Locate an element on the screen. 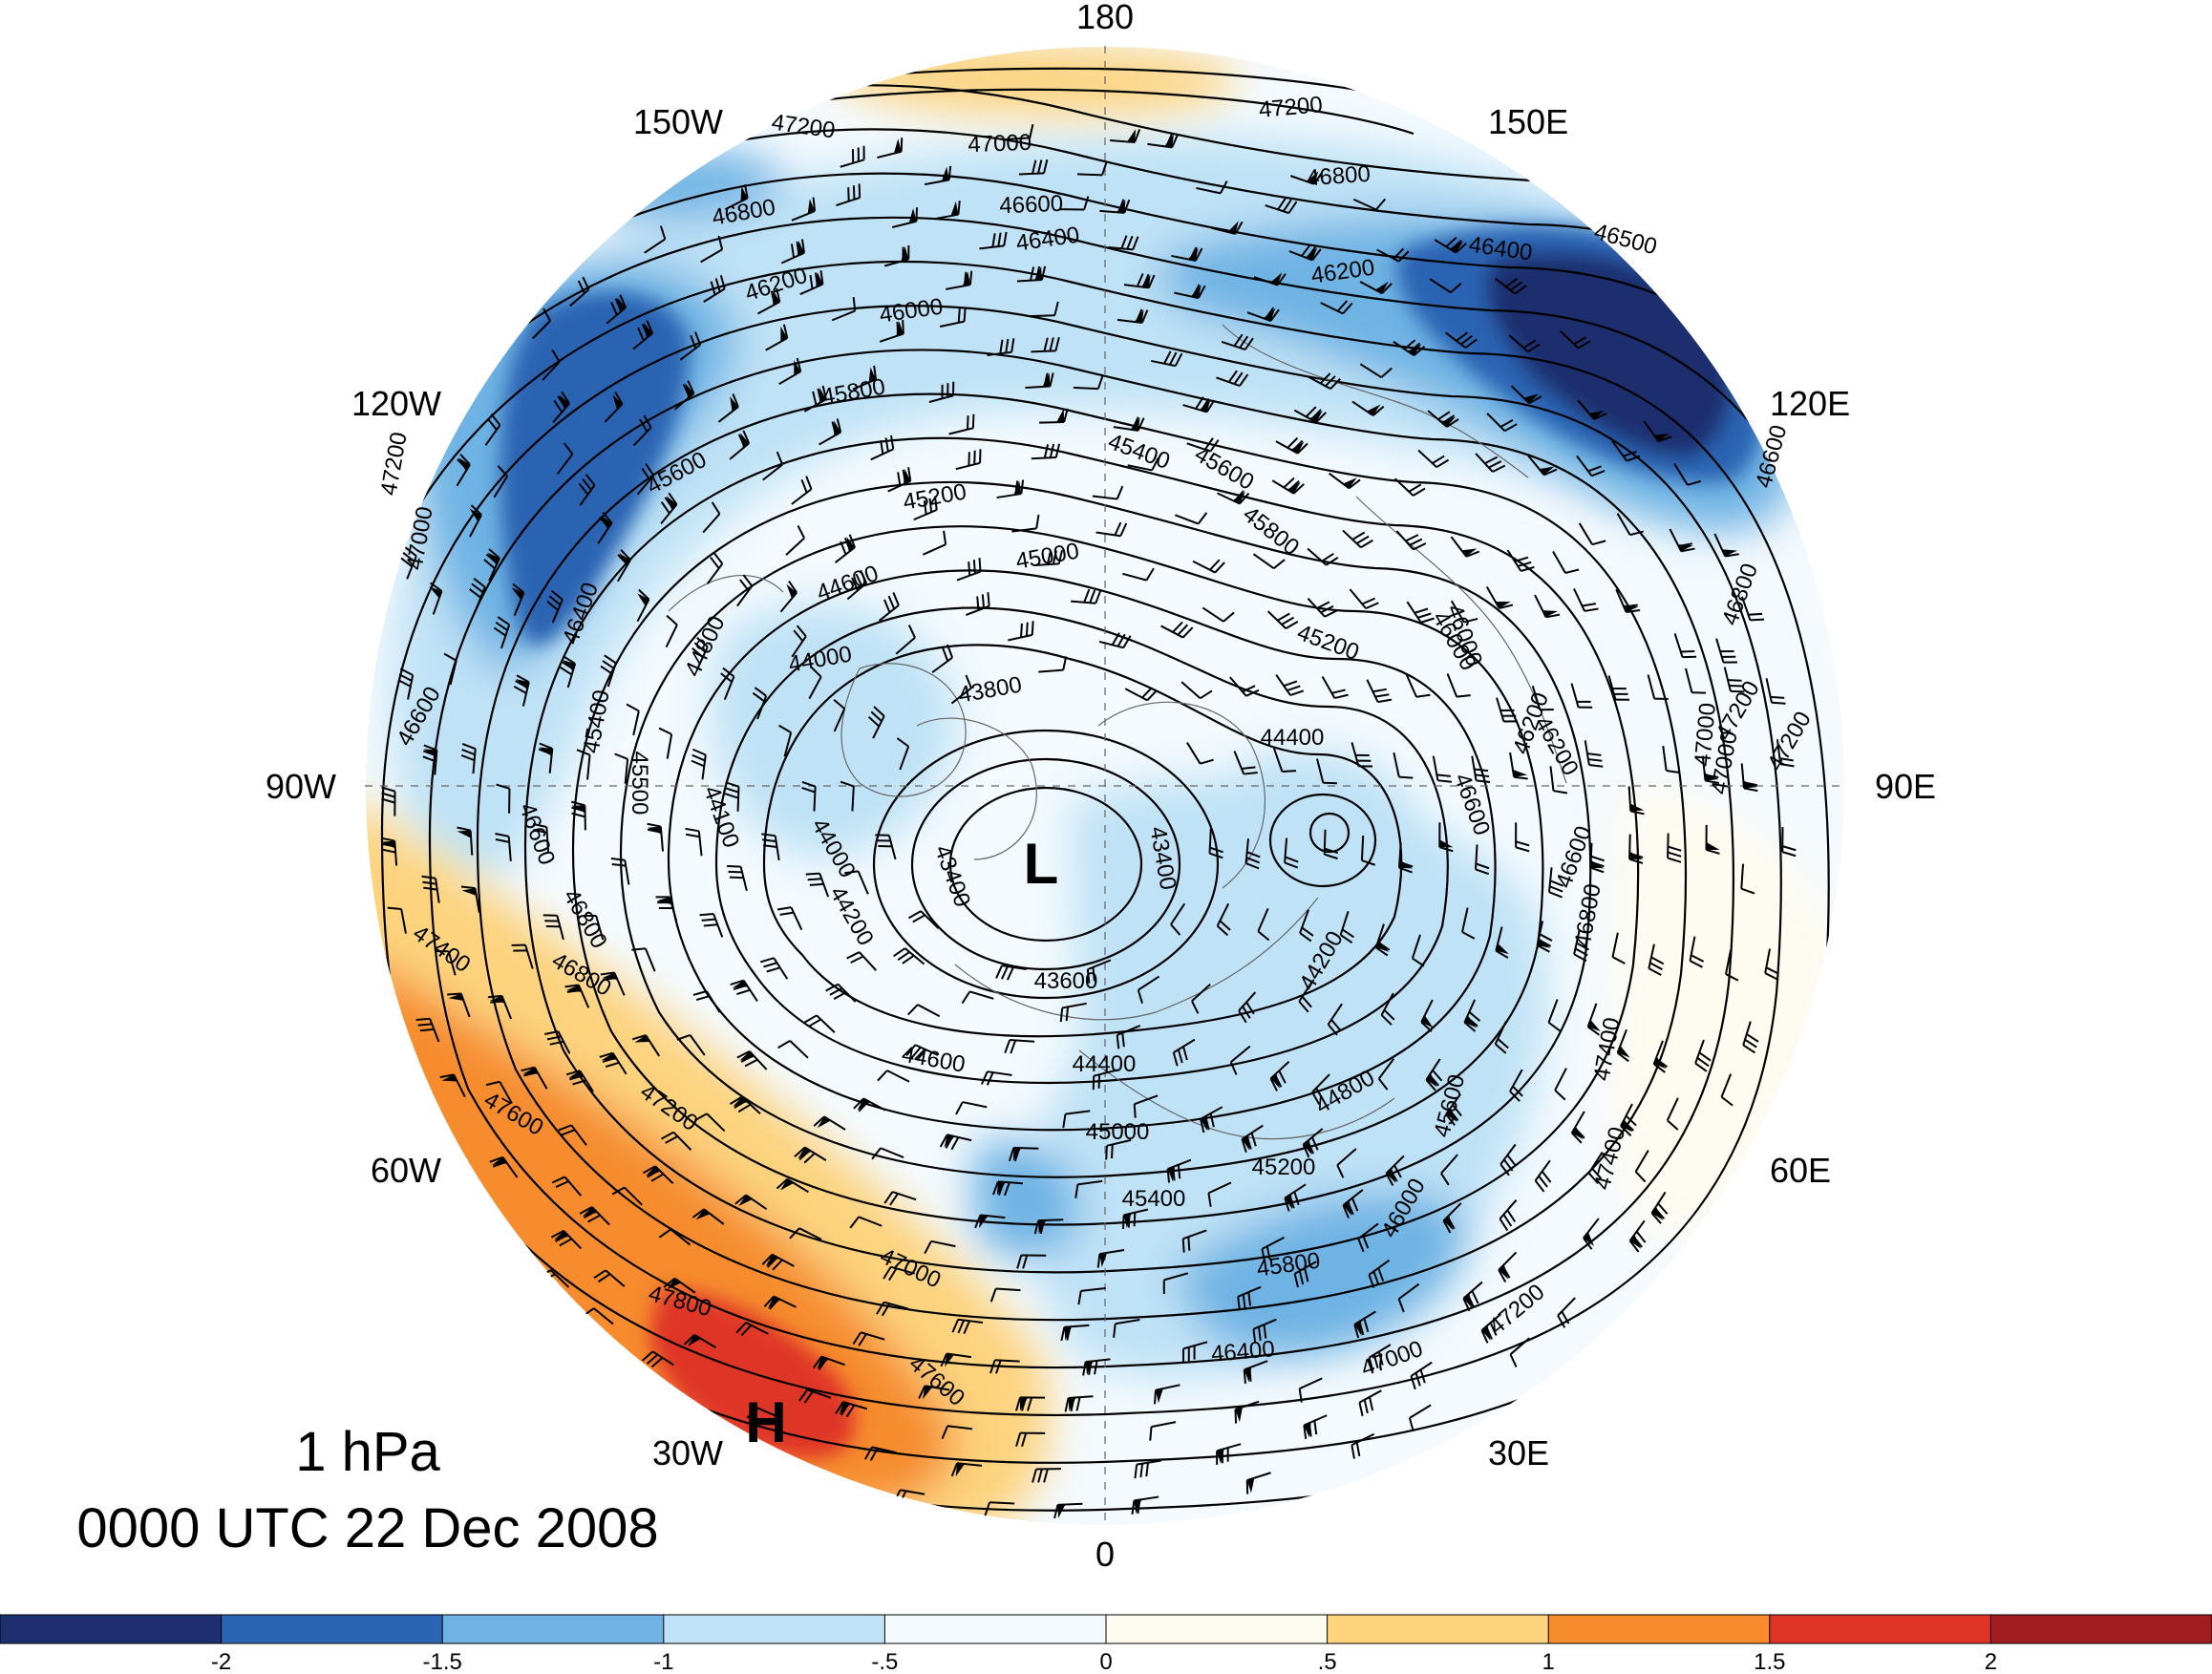 The width and height of the screenshot is (2212, 1674). lon-label-30w: 30W is located at coordinates (687, 1453).